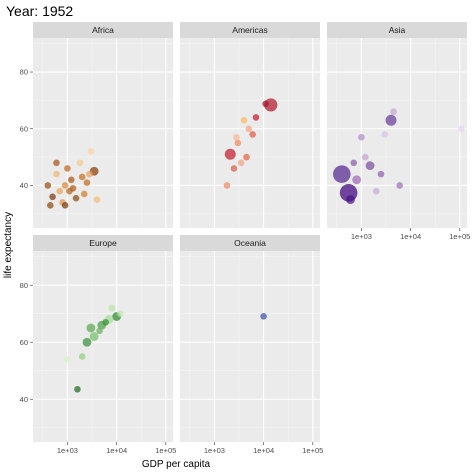  I want to click on facet-strip-europe, so click(103, 243).